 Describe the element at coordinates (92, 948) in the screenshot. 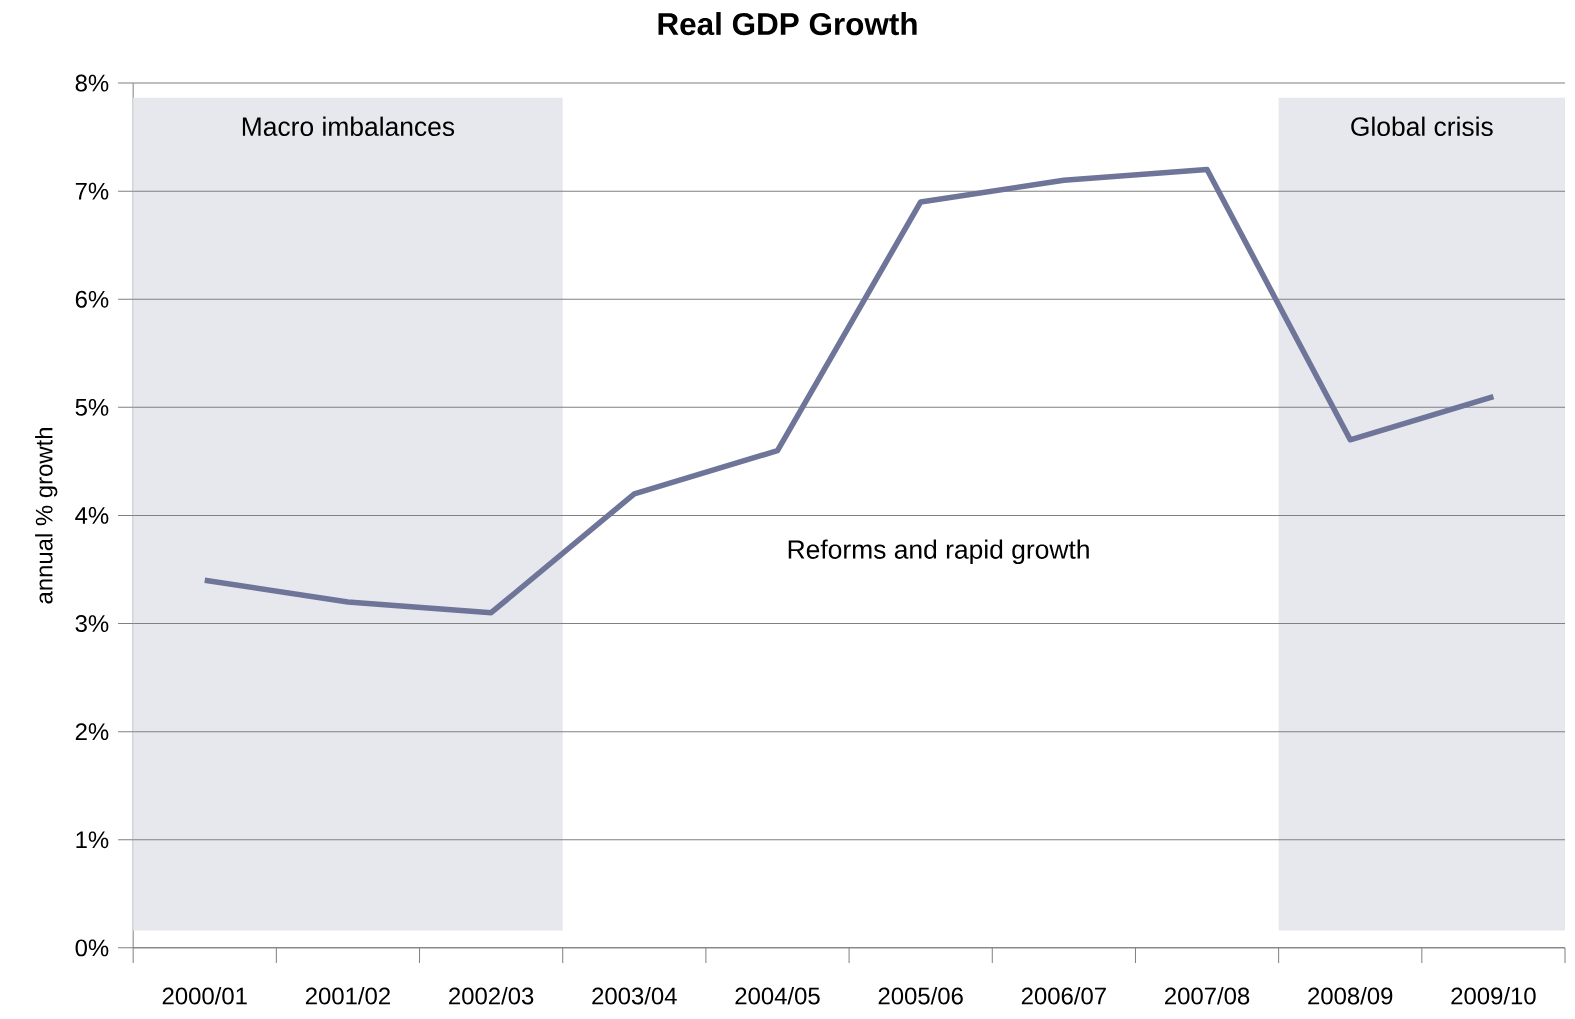

I see `y-tick-label: 0%` at that location.